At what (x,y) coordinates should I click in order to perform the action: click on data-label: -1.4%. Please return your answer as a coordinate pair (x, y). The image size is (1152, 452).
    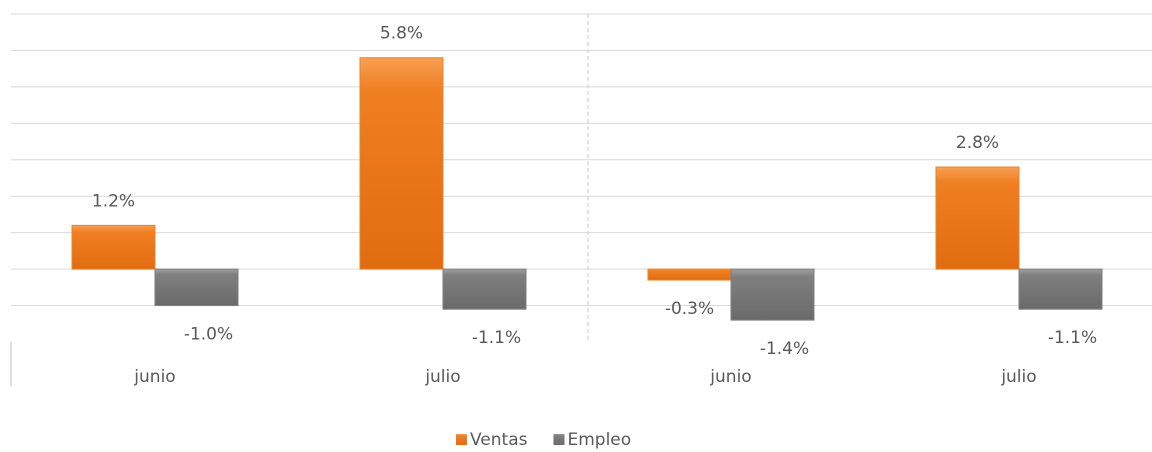
    Looking at the image, I should click on (784, 349).